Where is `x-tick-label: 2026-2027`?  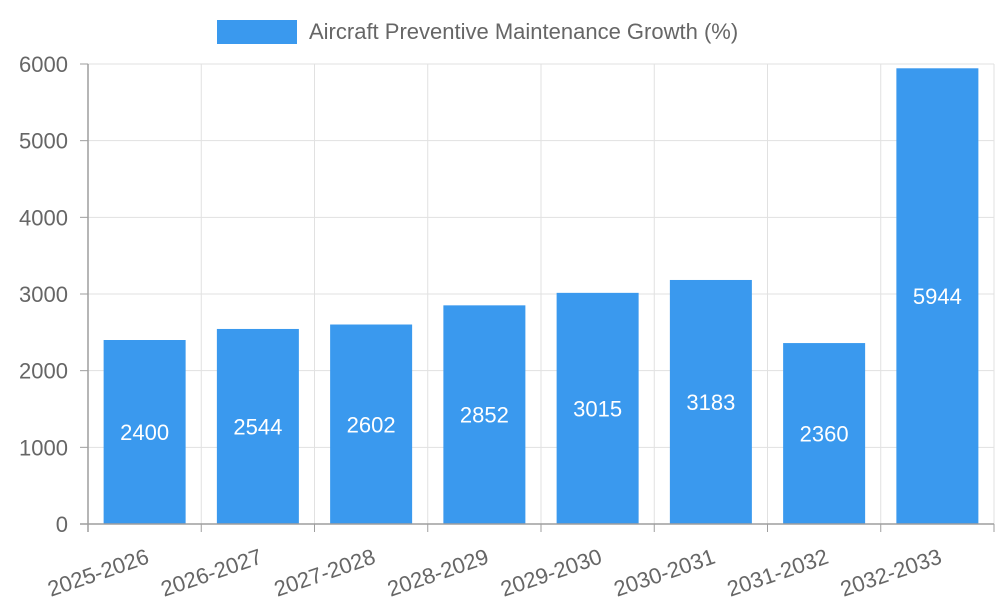 x-tick-label: 2026-2027 is located at coordinates (212, 572).